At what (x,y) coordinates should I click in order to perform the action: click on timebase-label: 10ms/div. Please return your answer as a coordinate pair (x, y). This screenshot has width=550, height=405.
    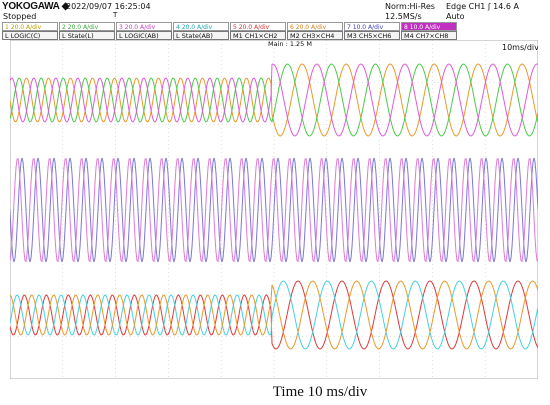
    Looking at the image, I should click on (520, 47).